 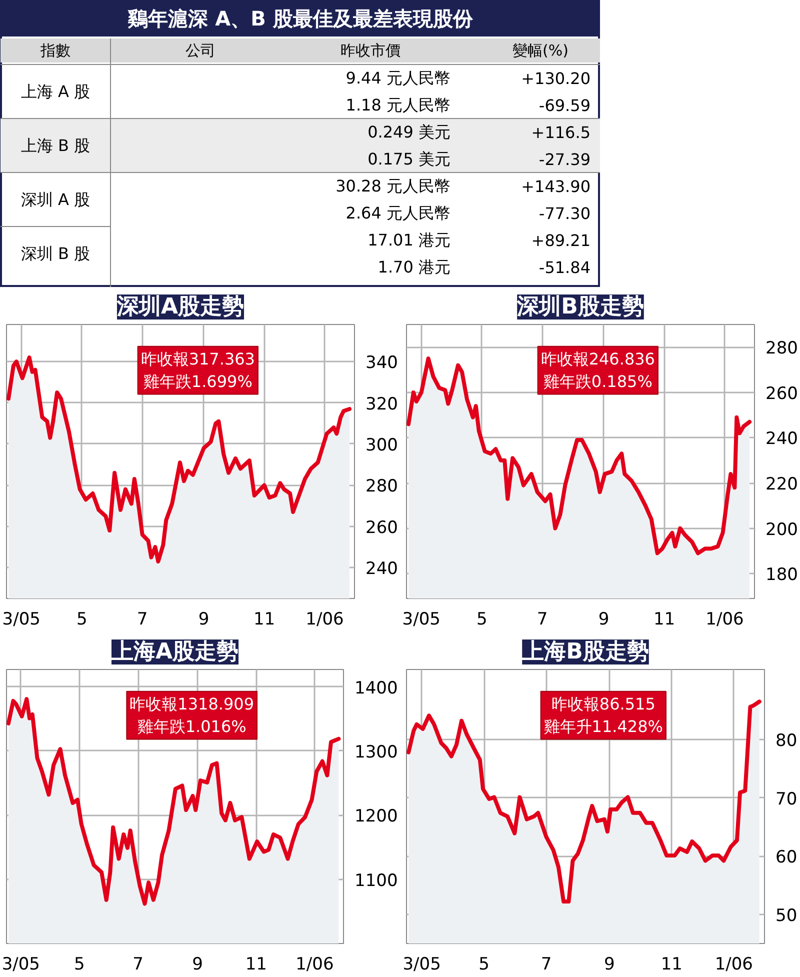 What do you see at coordinates (564, 159) in the screenshot?
I see `text: -27.39` at bounding box center [564, 159].